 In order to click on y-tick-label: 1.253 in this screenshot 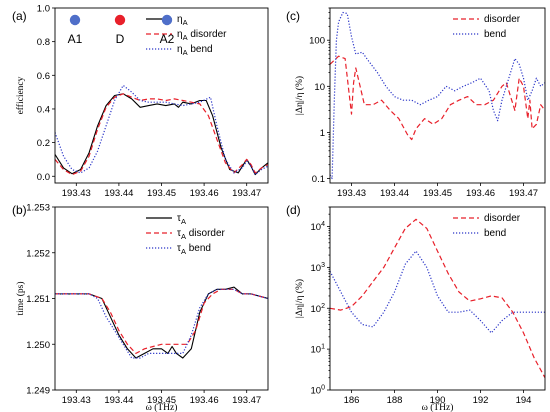, I will do `click(38, 208)`.